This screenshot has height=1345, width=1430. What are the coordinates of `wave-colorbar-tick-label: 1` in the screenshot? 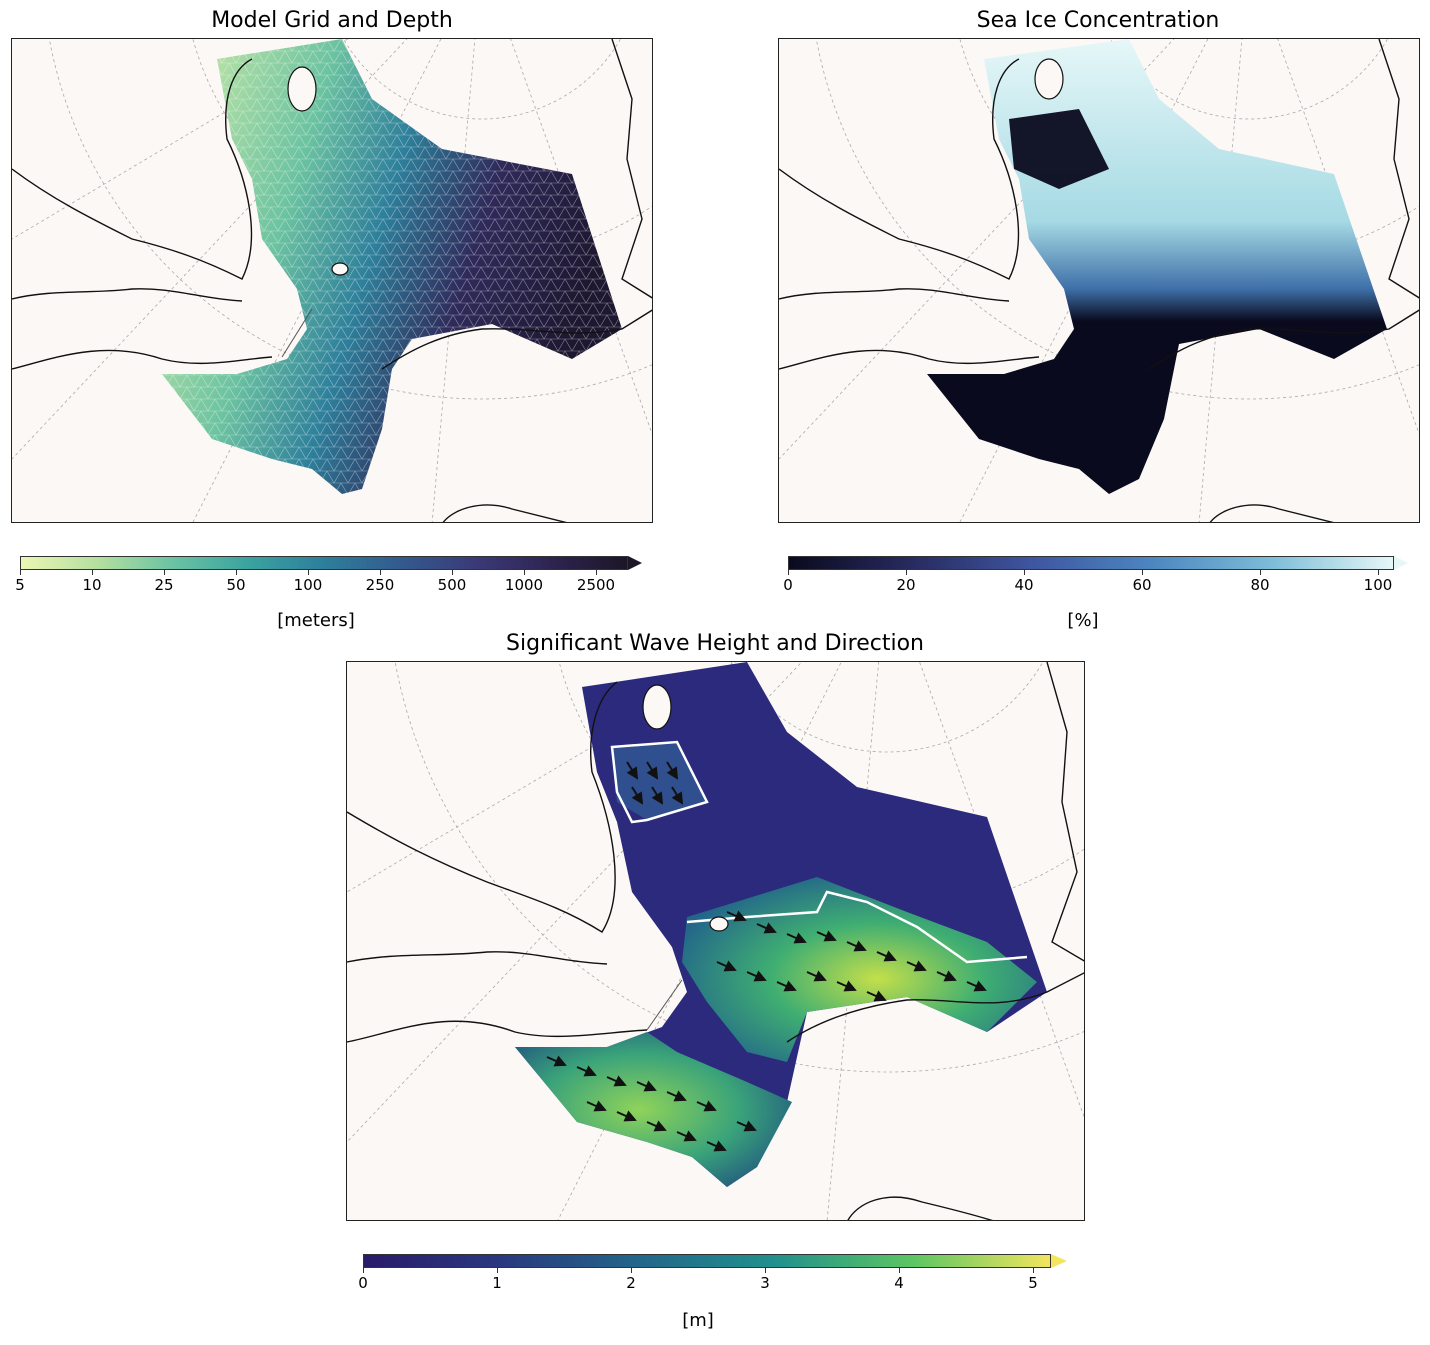 It's located at (497, 1283).